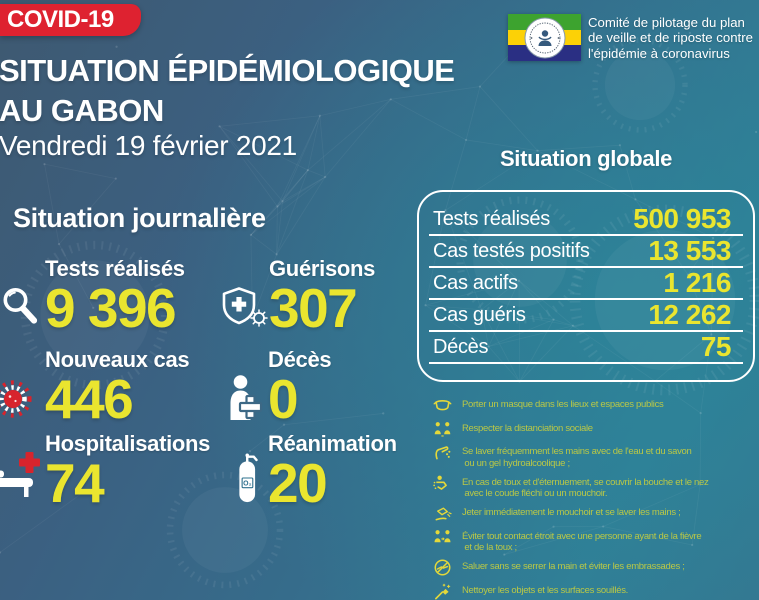 The width and height of the screenshot is (759, 600). I want to click on row-value: 500 953, so click(682, 218).